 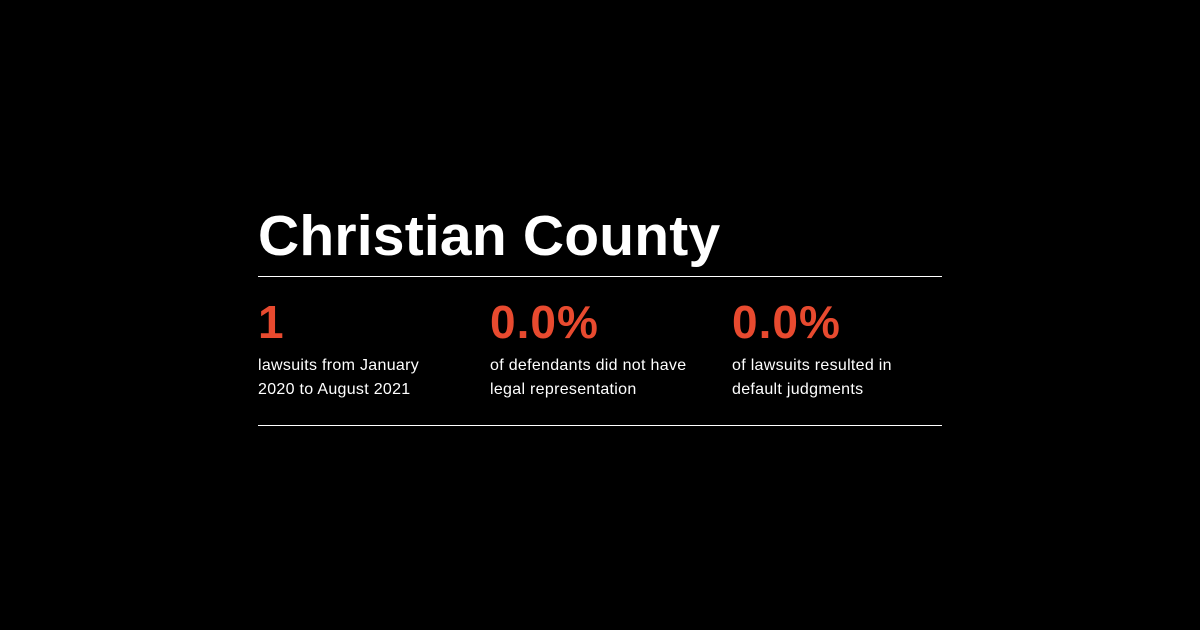 I want to click on stat-no-representation-value: 0.0%, so click(x=544, y=322).